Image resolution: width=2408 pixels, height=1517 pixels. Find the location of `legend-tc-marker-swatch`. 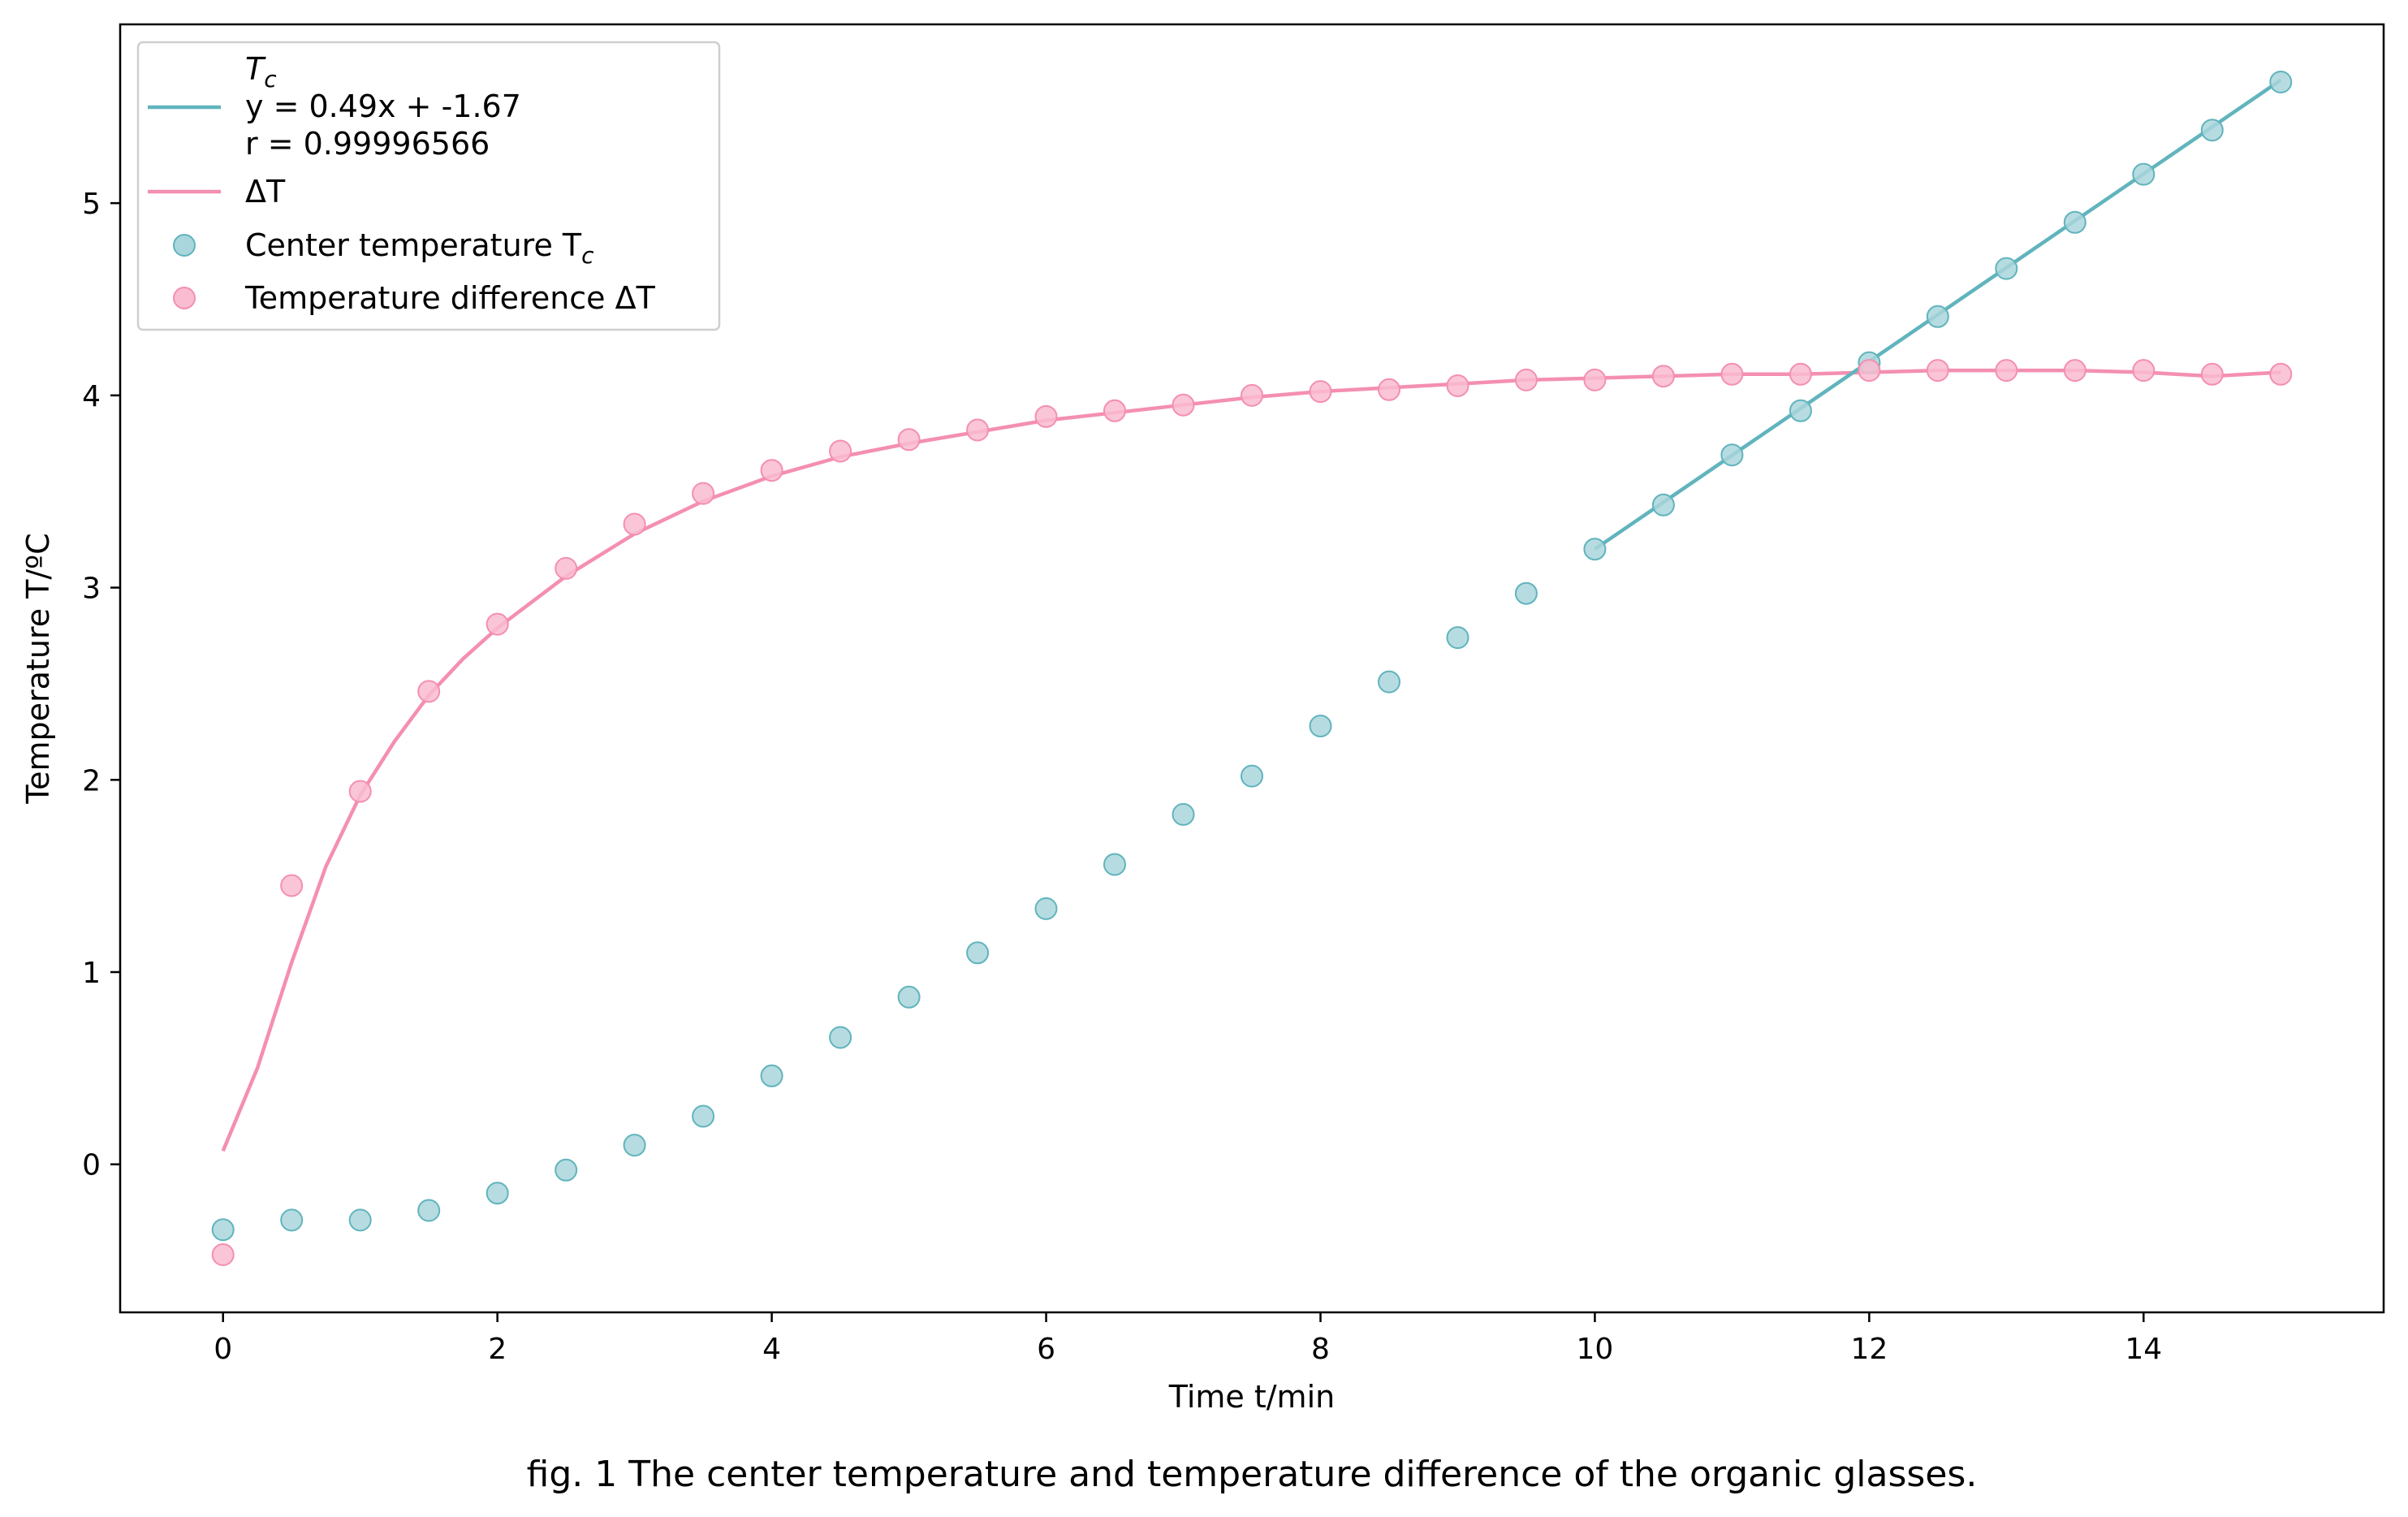

legend-tc-marker-swatch is located at coordinates (184, 246).